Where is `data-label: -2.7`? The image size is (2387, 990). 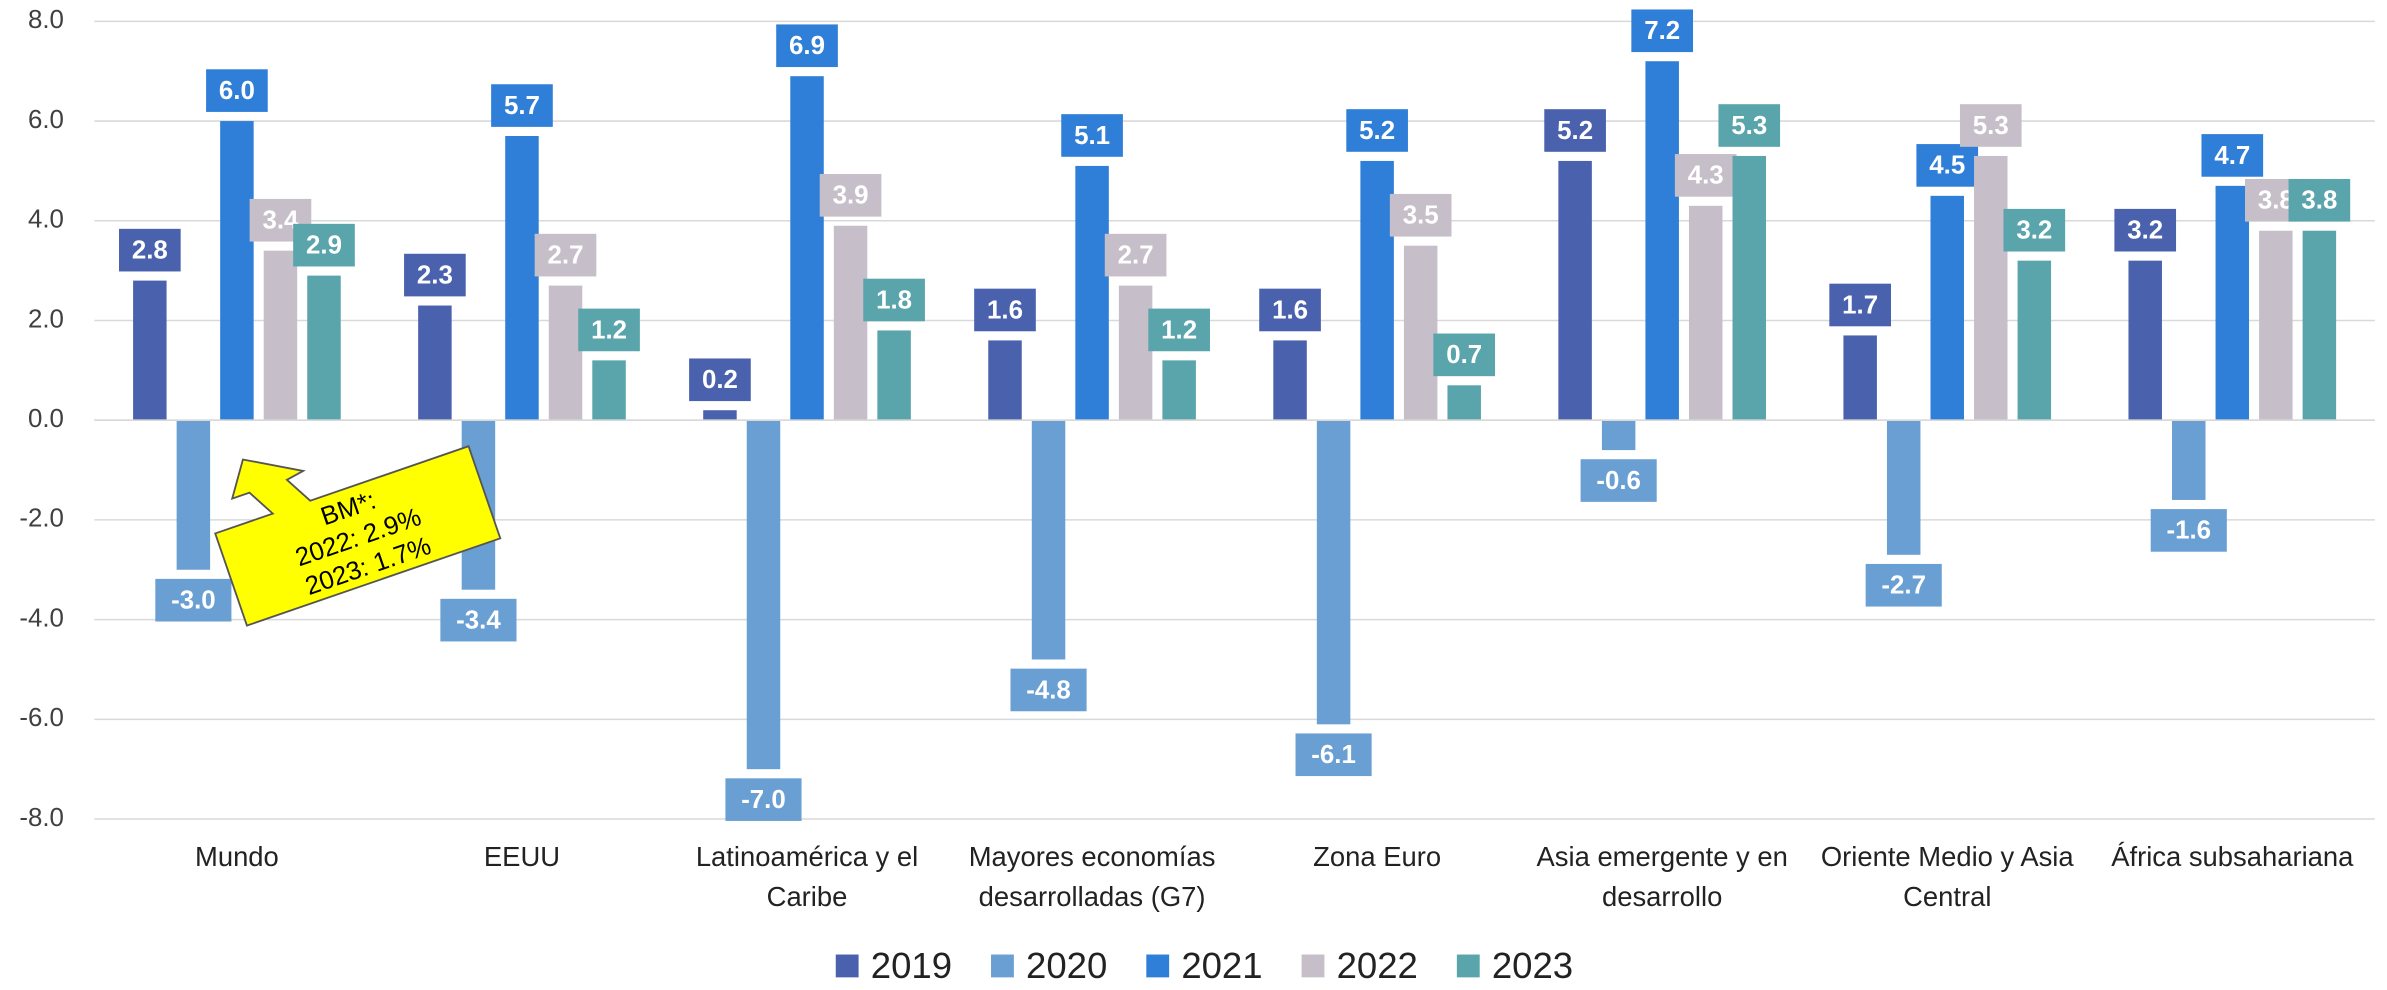
data-label: -2.7 is located at coordinates (1903, 586).